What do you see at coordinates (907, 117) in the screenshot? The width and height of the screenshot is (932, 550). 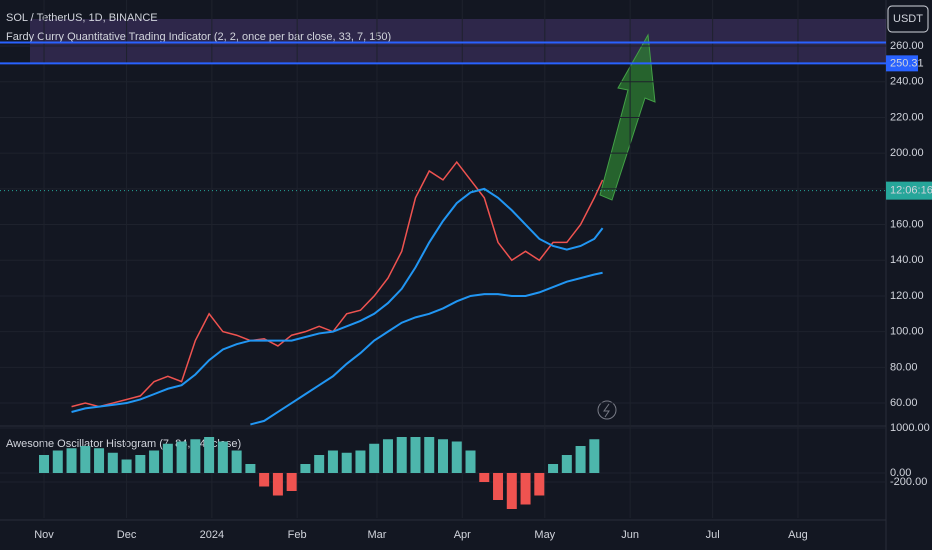 I see `y-tick-label: 220.00` at bounding box center [907, 117].